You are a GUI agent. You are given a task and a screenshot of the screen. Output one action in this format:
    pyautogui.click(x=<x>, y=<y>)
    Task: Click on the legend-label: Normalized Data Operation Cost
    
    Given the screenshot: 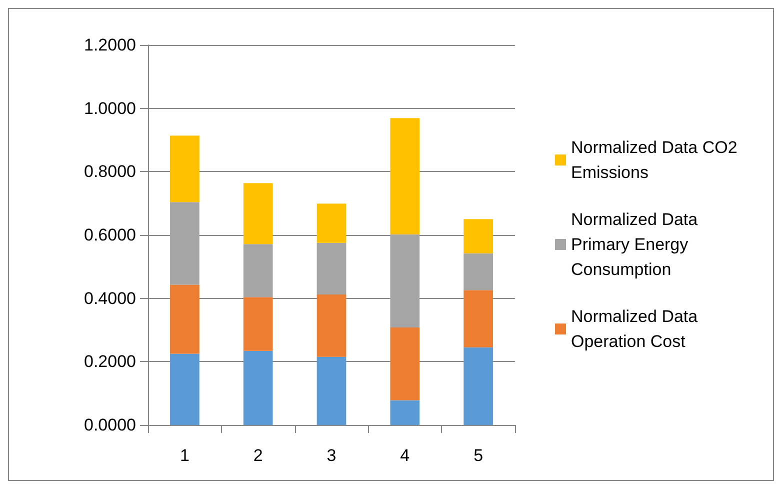 What is the action you would take?
    pyautogui.click(x=636, y=329)
    